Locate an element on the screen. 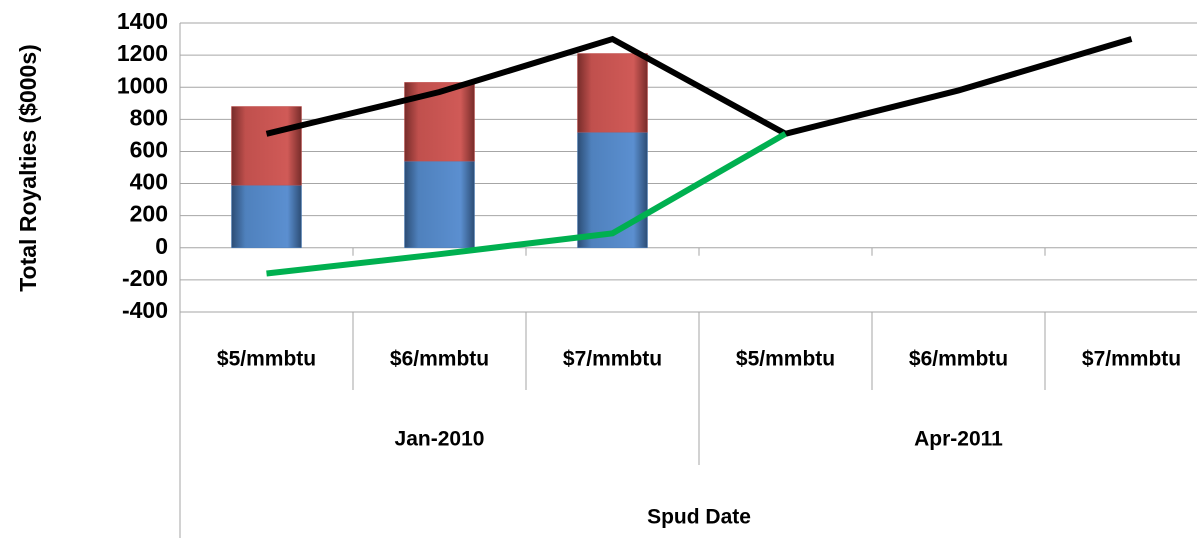 This screenshot has width=1197, height=538. group-label: Jan-2010 is located at coordinates (440, 439).